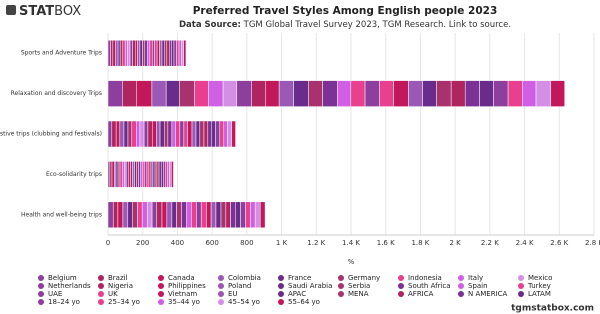  I want to click on legend-label: Saudi Arabia, so click(310, 286).